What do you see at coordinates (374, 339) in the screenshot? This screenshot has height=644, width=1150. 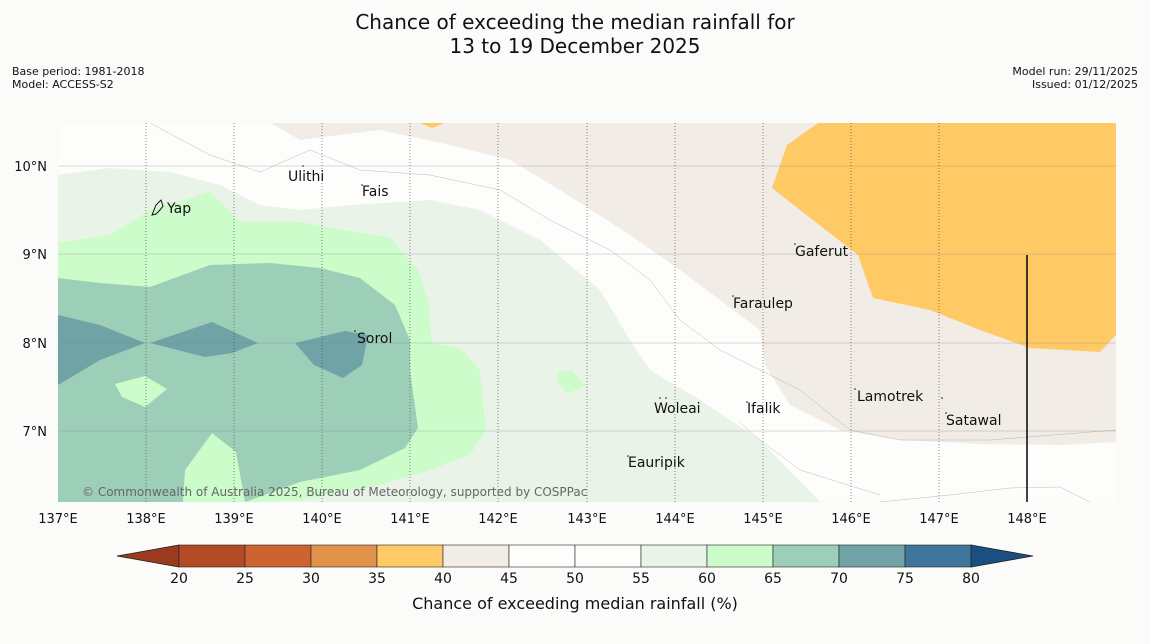 I see `place-sorol: Sorol` at bounding box center [374, 339].